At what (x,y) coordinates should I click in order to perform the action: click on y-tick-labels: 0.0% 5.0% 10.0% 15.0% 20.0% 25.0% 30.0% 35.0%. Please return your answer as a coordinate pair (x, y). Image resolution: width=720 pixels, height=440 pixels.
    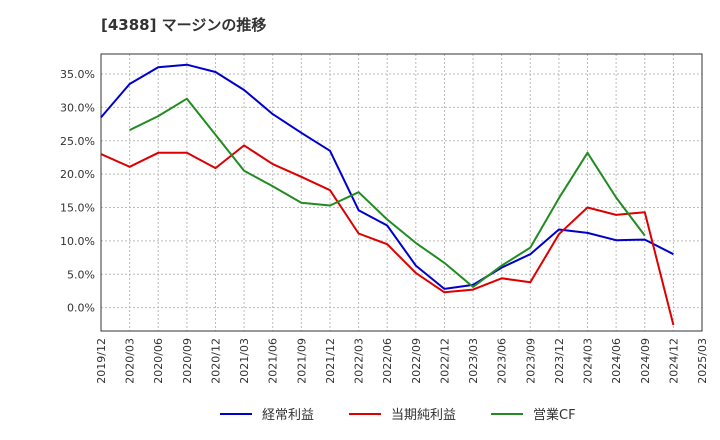
    Looking at the image, I should click on (77, 191).